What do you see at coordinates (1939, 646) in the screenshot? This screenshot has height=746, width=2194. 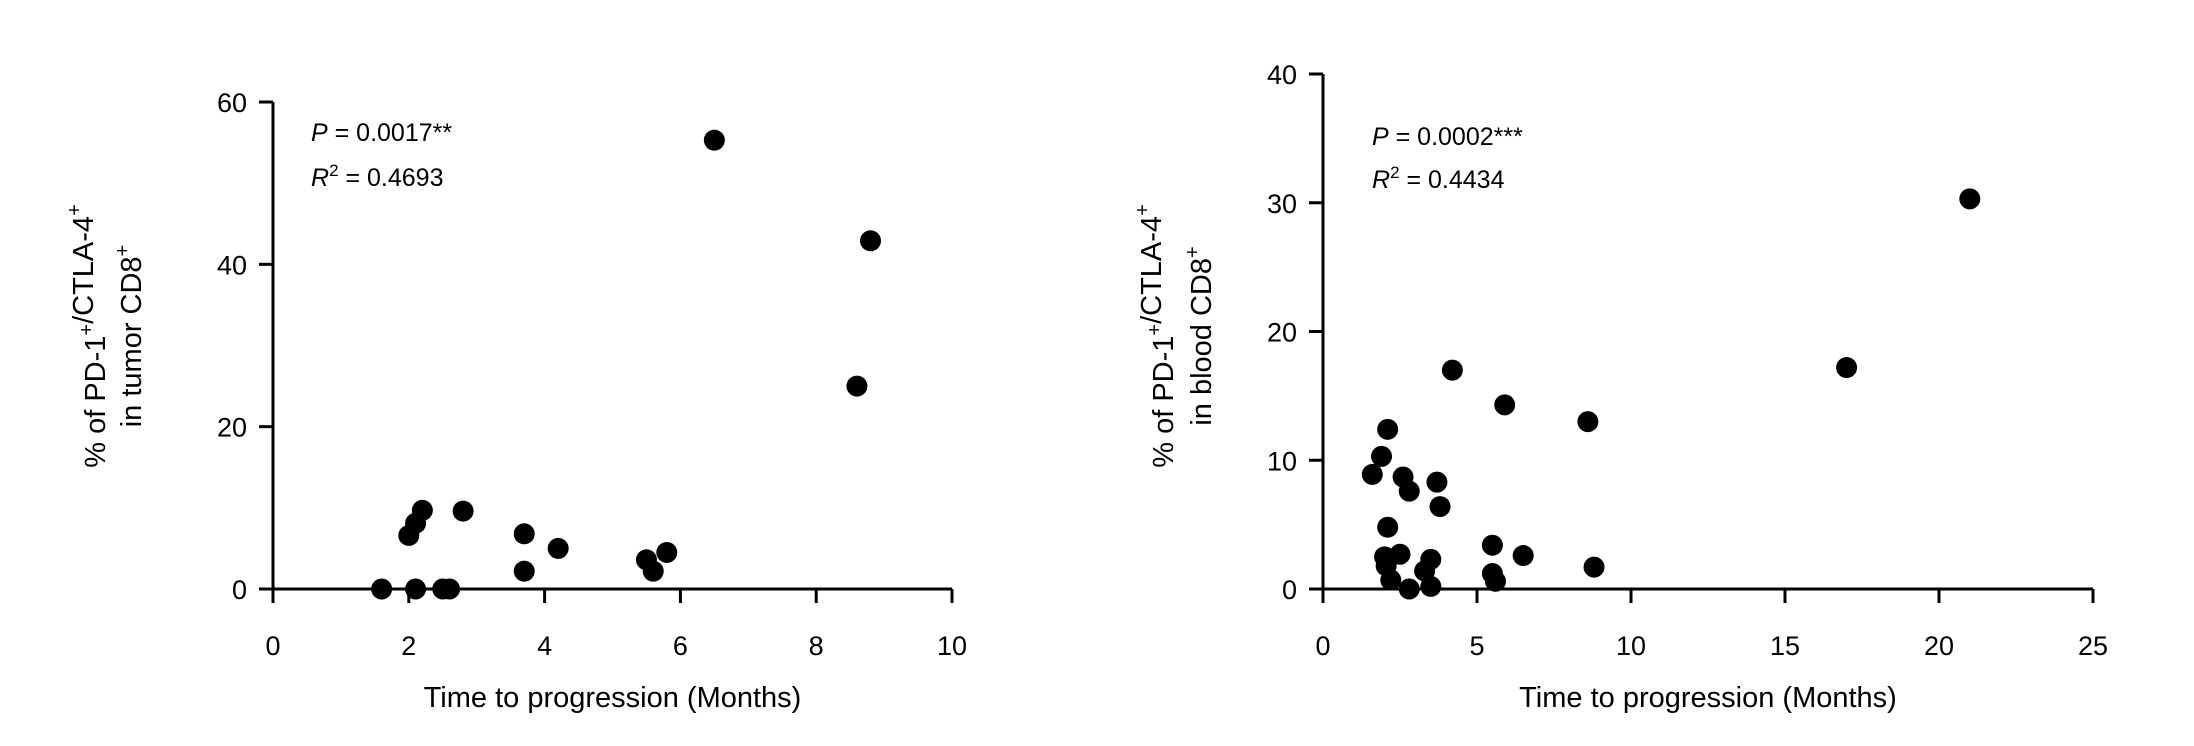 I see `x-tick-label: 20` at bounding box center [1939, 646].